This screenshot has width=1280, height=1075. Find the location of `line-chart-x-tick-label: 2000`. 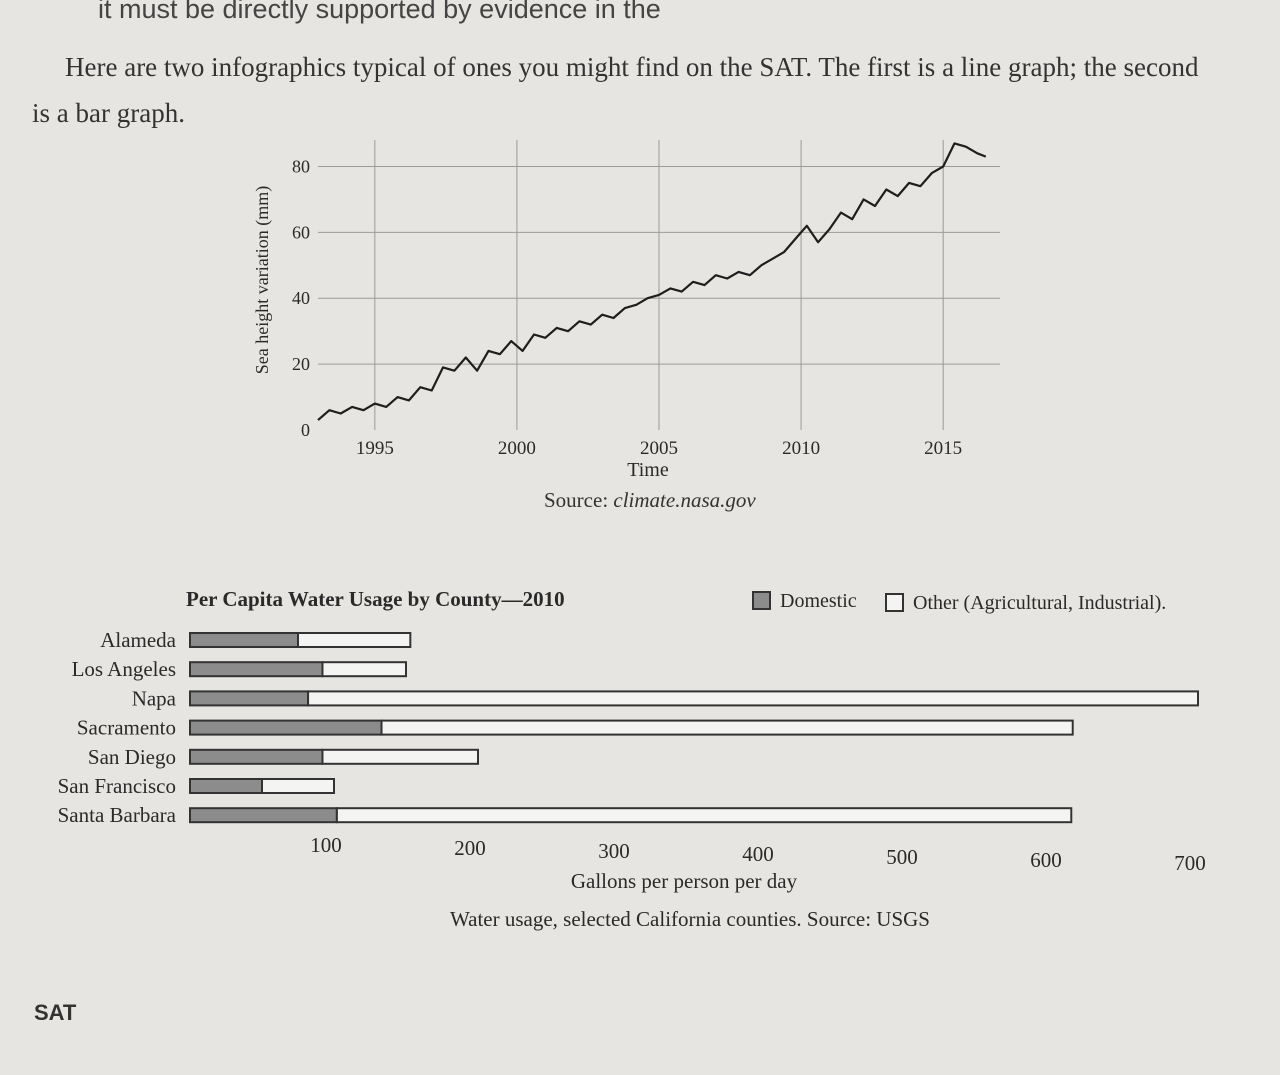

line-chart-x-tick-label: 2000 is located at coordinates (517, 448).